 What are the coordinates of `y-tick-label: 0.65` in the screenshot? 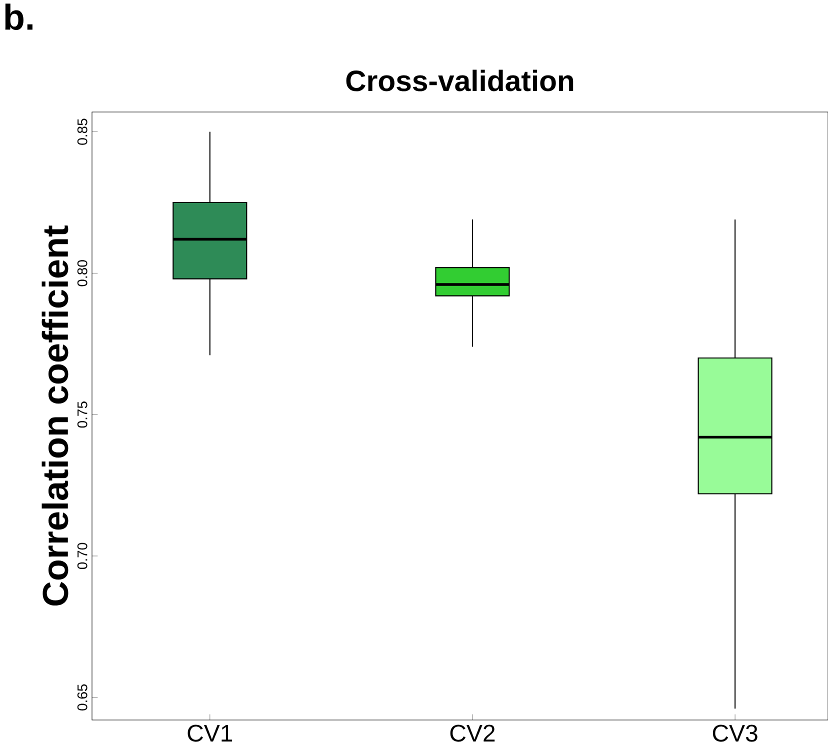 It's located at (82, 697).